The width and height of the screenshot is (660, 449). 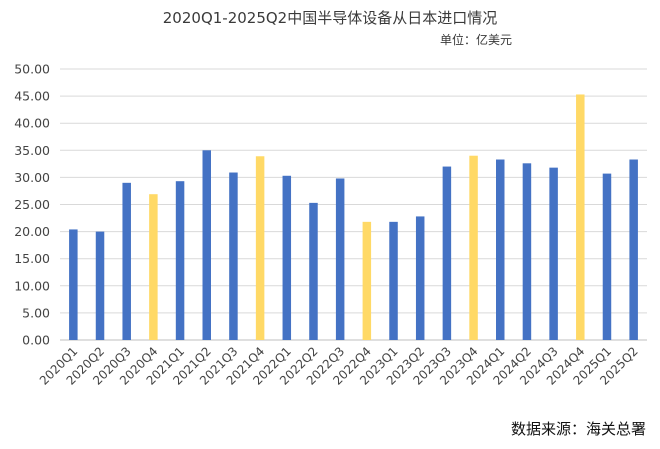 What do you see at coordinates (580, 217) in the screenshot?
I see `bar-2024Q4` at bounding box center [580, 217].